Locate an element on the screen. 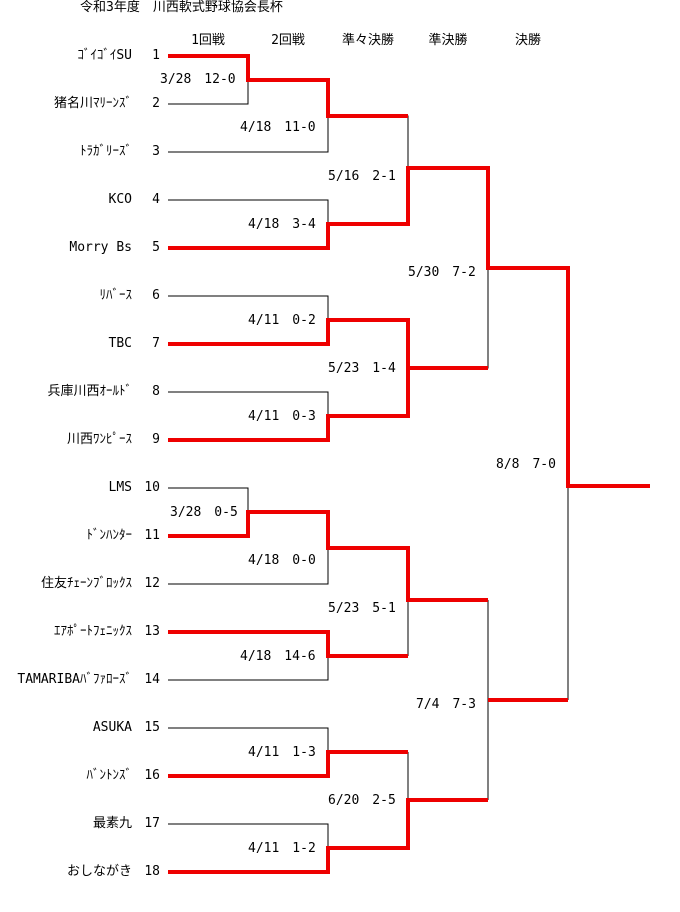 This screenshot has width=680, height=912. team-name: KCO is located at coordinates (120, 199).